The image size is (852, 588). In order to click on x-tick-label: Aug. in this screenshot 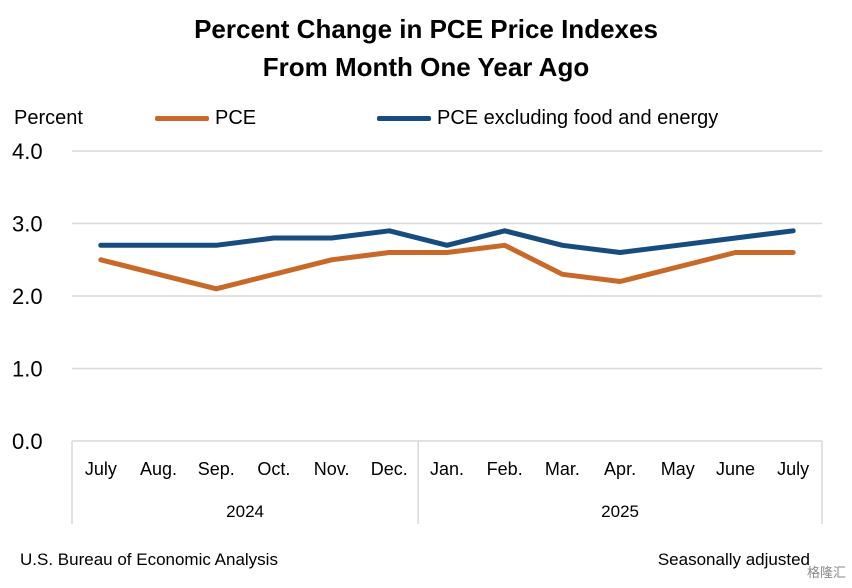, I will do `click(158, 469)`.